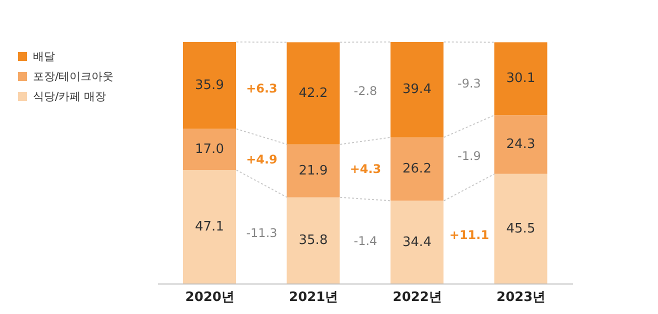  I want to click on data-label: 35.9, so click(209, 85).